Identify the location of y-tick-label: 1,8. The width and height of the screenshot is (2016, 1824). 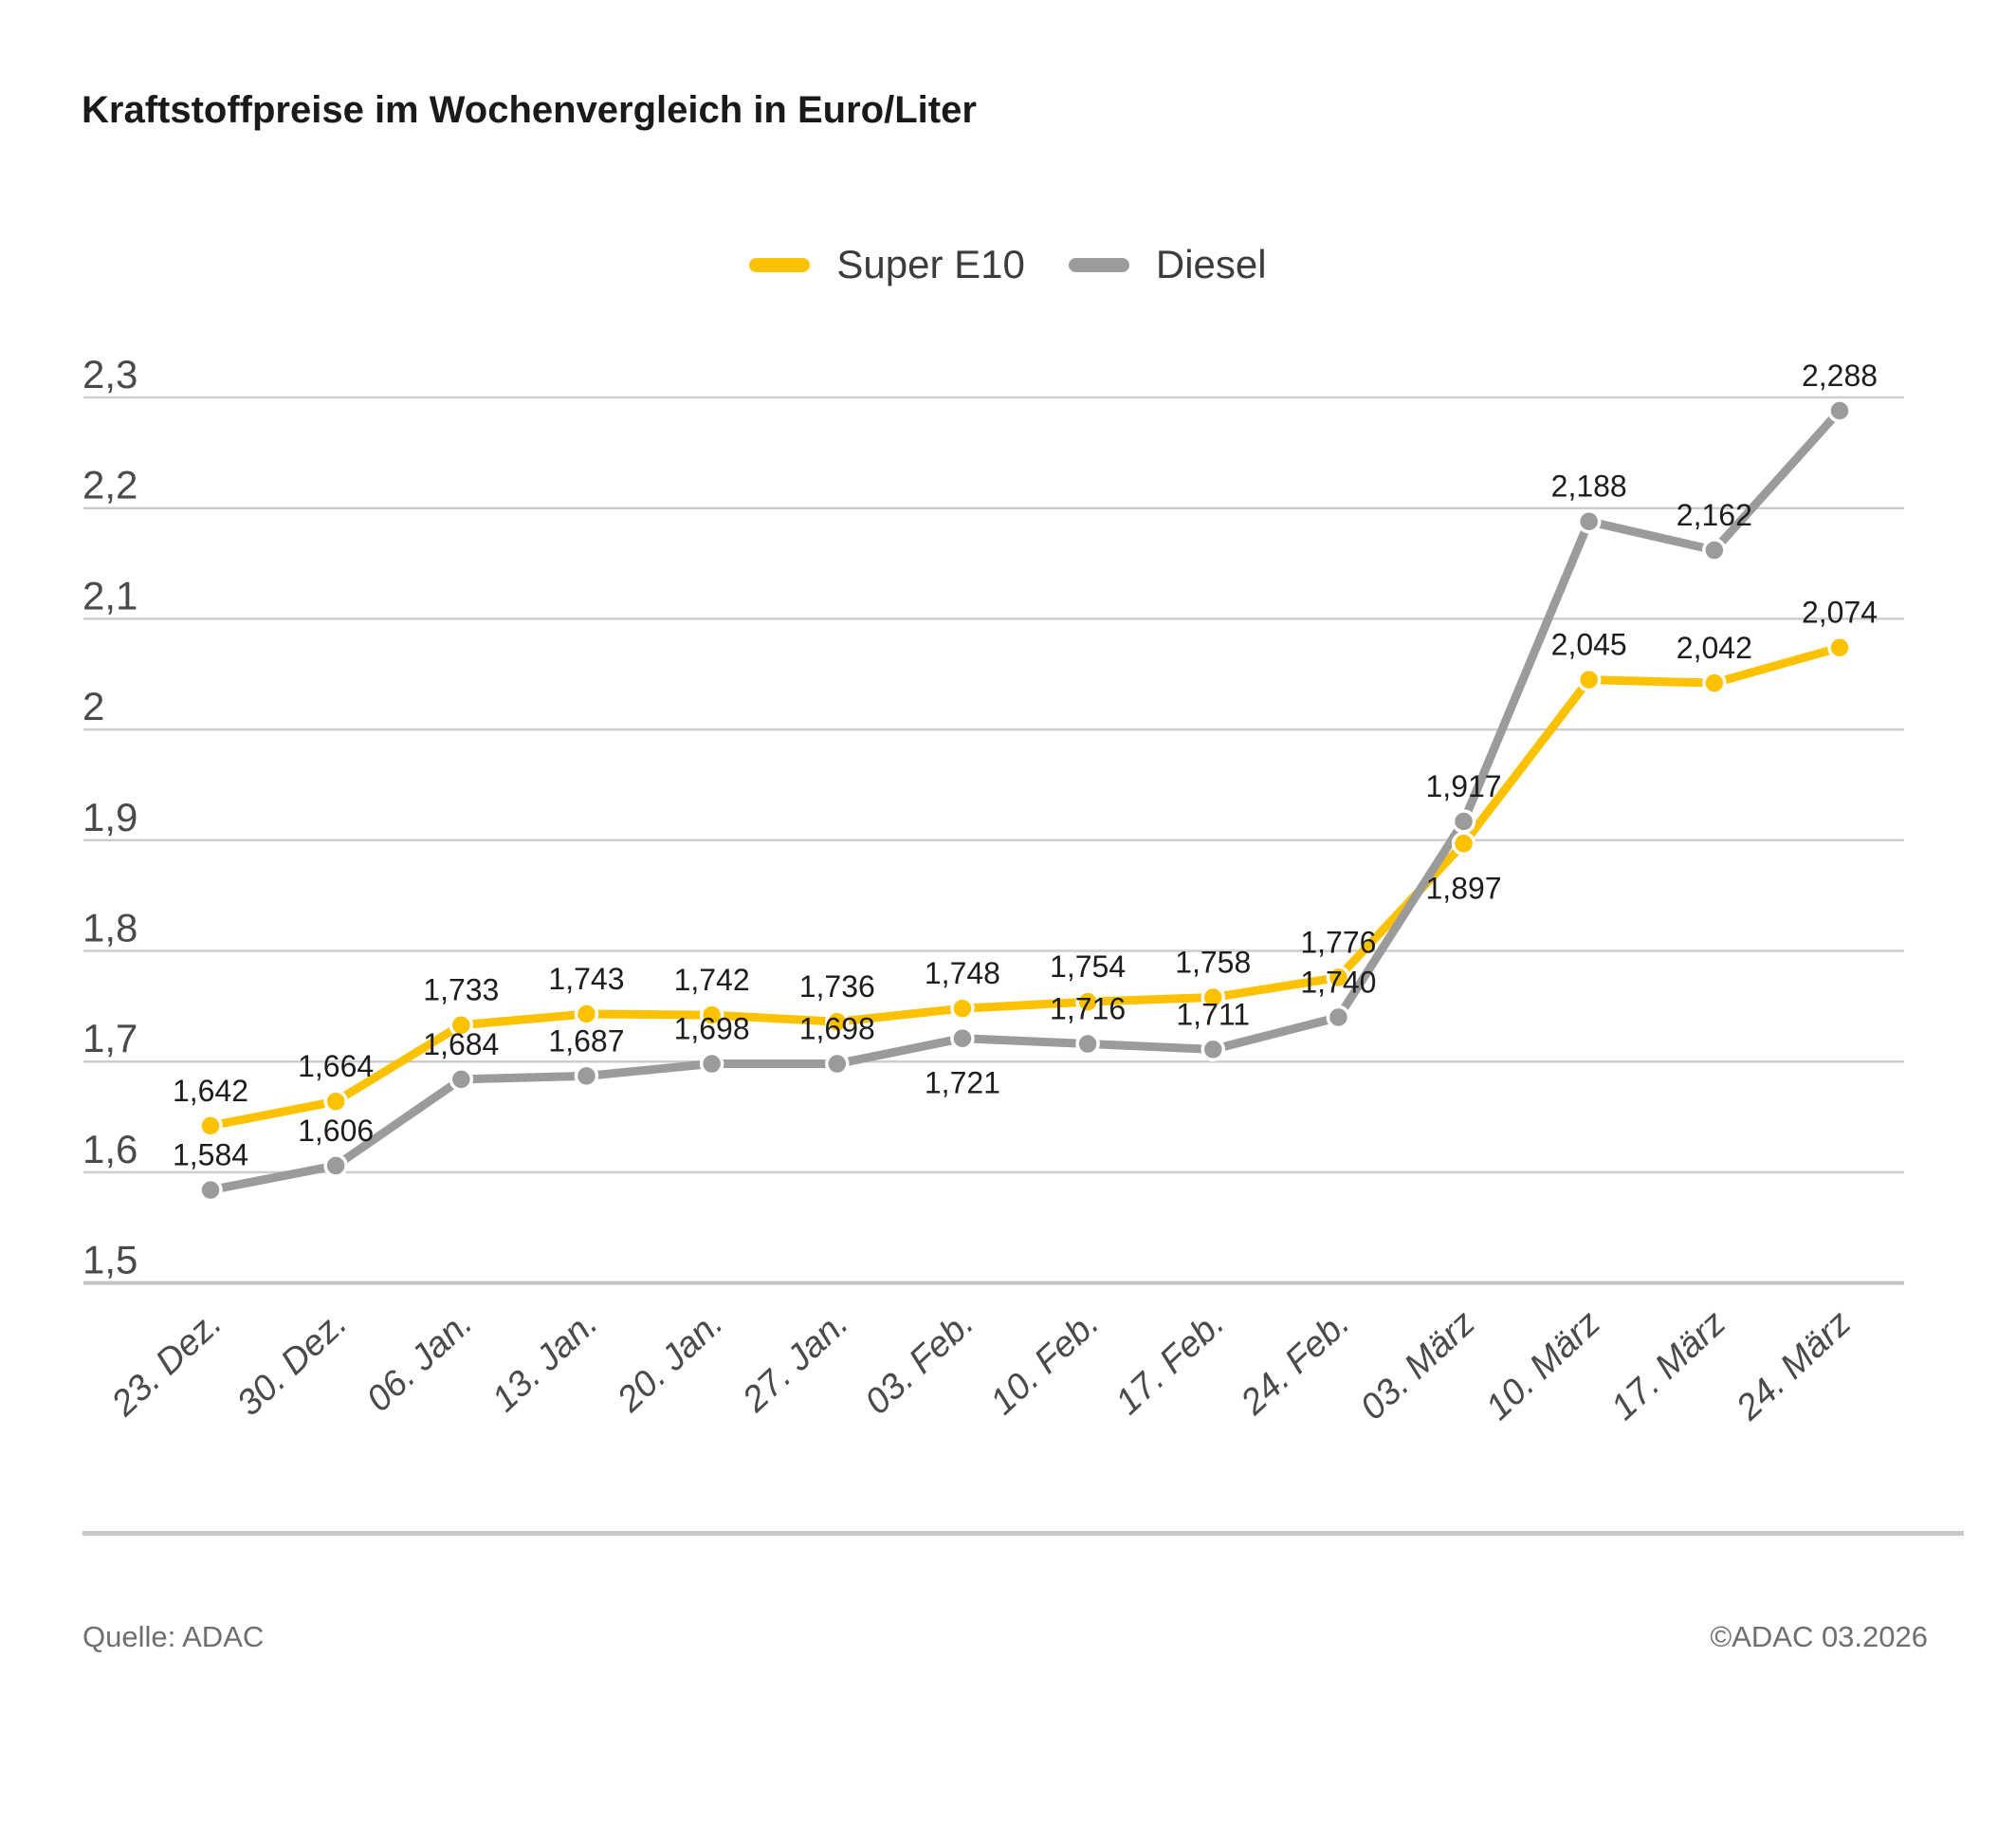
(109, 928).